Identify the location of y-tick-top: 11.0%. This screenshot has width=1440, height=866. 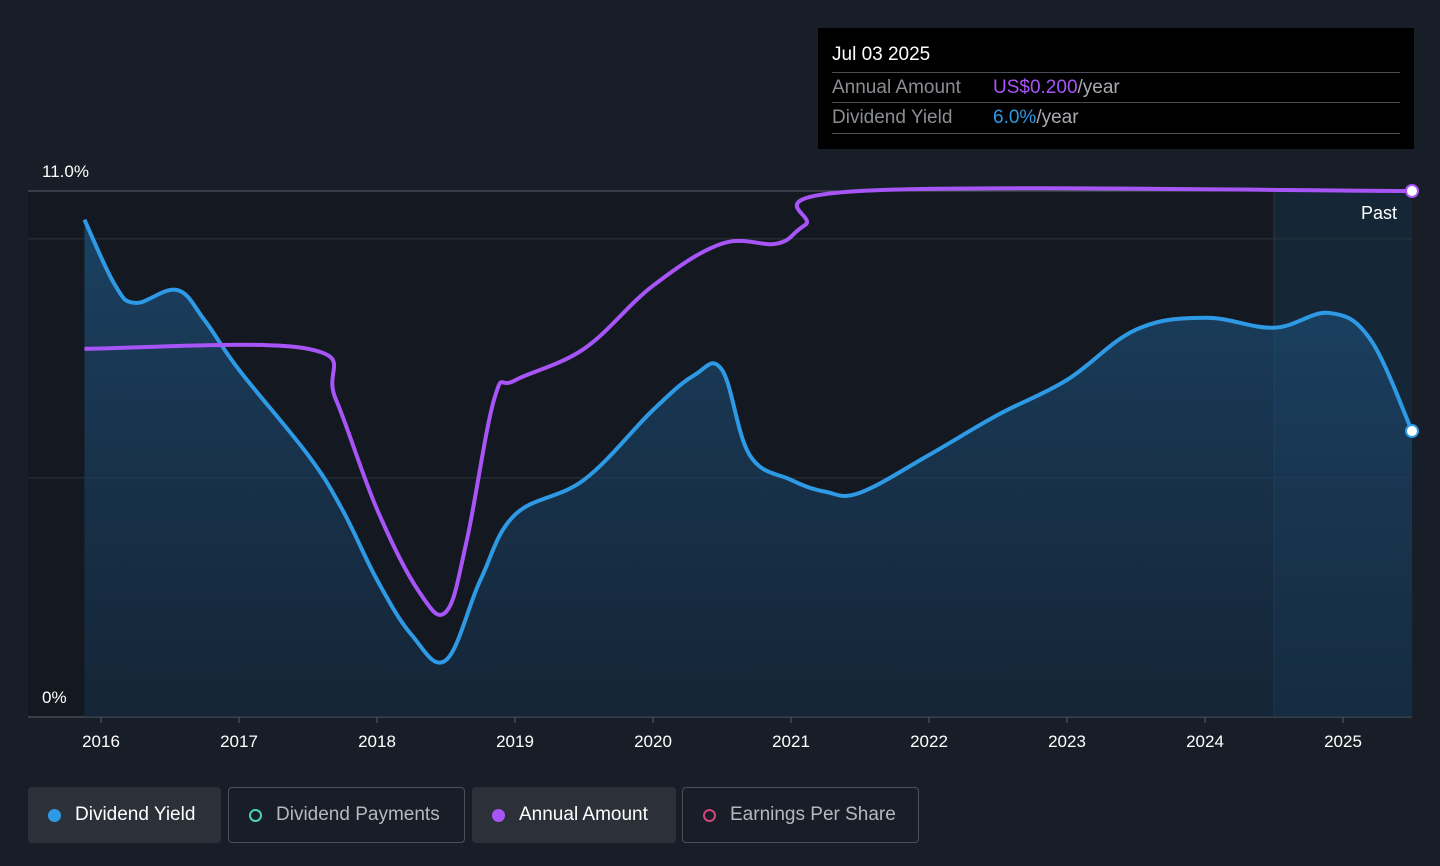
(65, 171).